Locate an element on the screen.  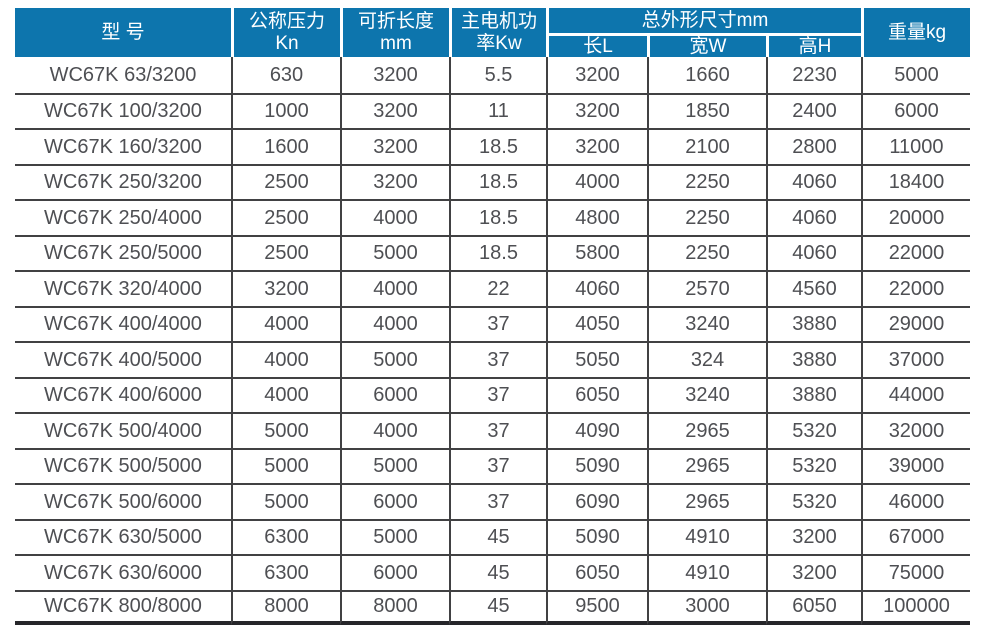
header-pressure-line1: 公称压力 is located at coordinates (286, 22).